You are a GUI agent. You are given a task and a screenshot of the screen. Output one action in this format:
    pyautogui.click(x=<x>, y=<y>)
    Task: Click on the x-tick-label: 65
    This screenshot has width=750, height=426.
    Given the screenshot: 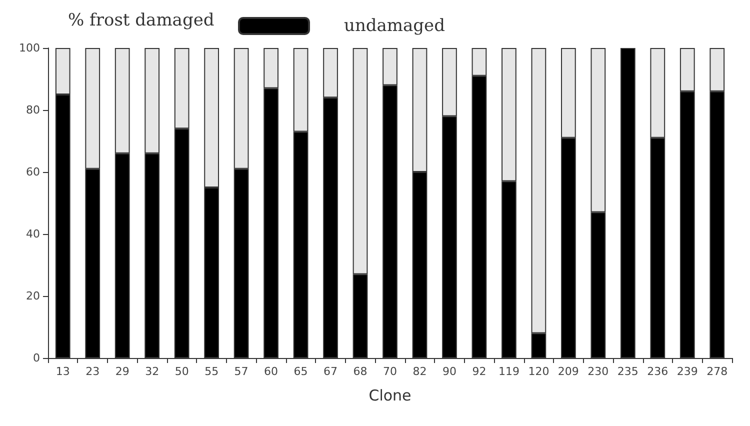 What is the action you would take?
    pyautogui.click(x=301, y=371)
    